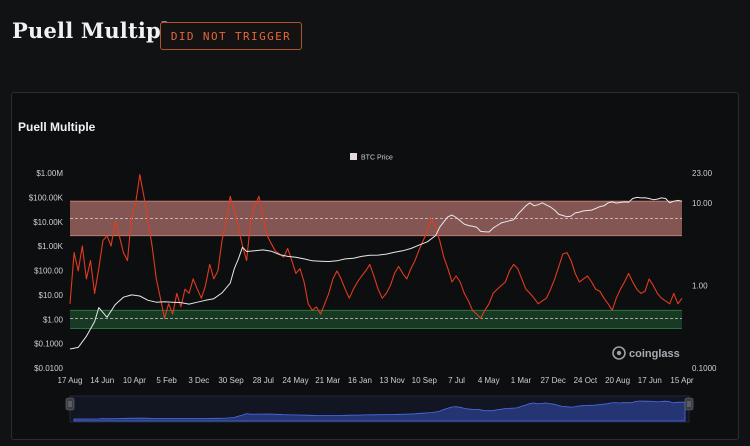 The width and height of the screenshot is (750, 446). Describe the element at coordinates (704, 271) in the screenshot. I see `right-axis: 23.00 10.00 1.00 0.1000` at that location.